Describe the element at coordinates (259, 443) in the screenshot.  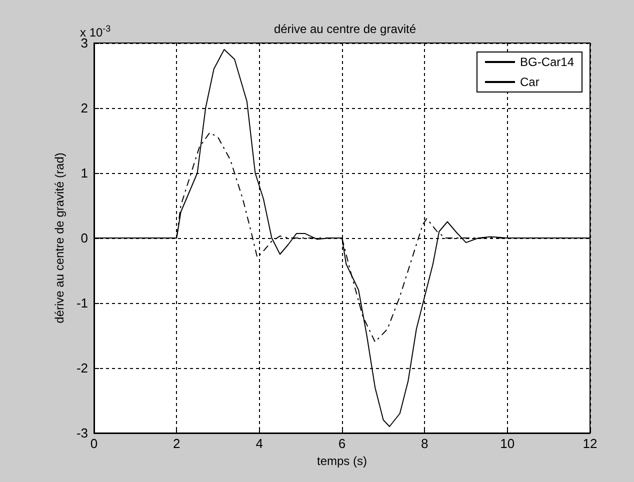
I see `x-tick-label: 4` at that location.